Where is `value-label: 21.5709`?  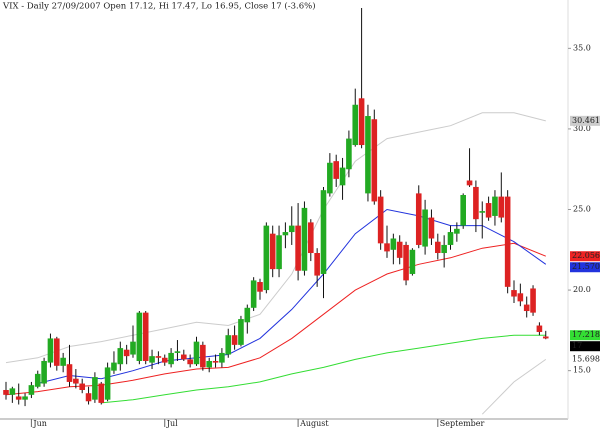
value-label: 21.5709 is located at coordinates (586, 266).